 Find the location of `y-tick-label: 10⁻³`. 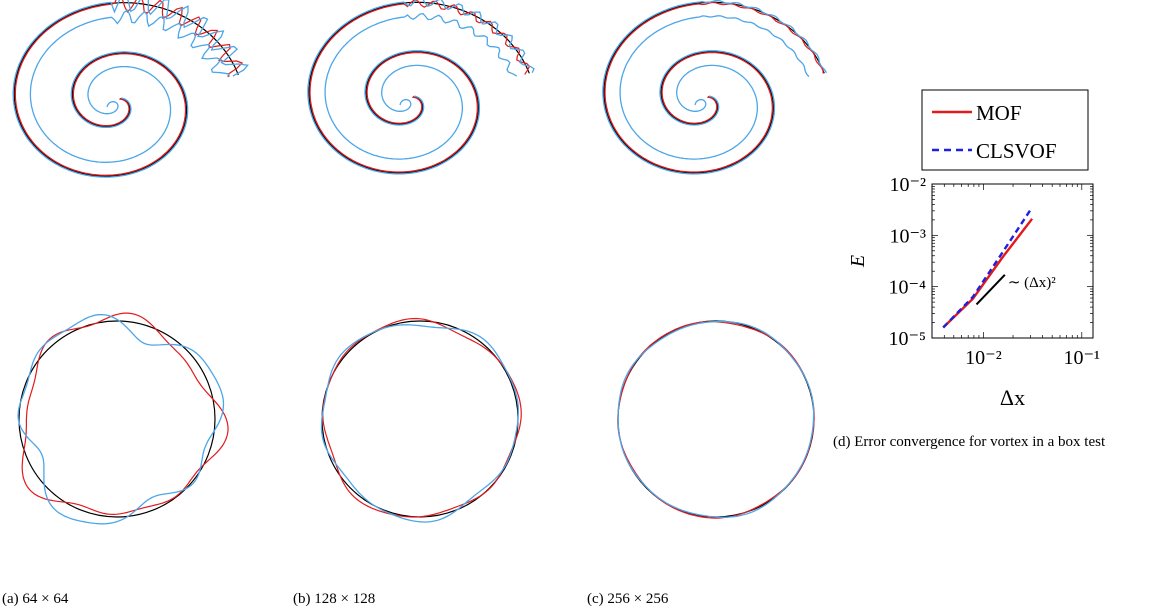

y-tick-label: 10⁻³ is located at coordinates (907, 236).